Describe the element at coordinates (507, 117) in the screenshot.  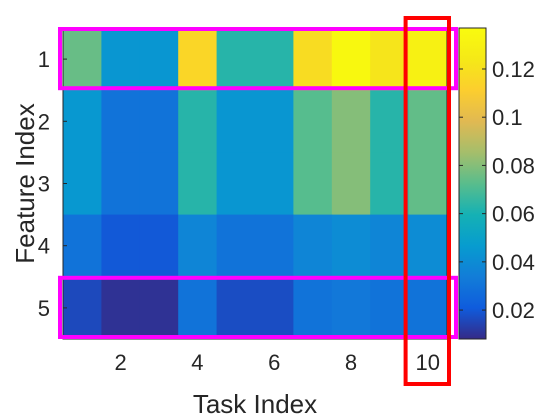
I see `colorbar-tick-label: 0.1` at that location.